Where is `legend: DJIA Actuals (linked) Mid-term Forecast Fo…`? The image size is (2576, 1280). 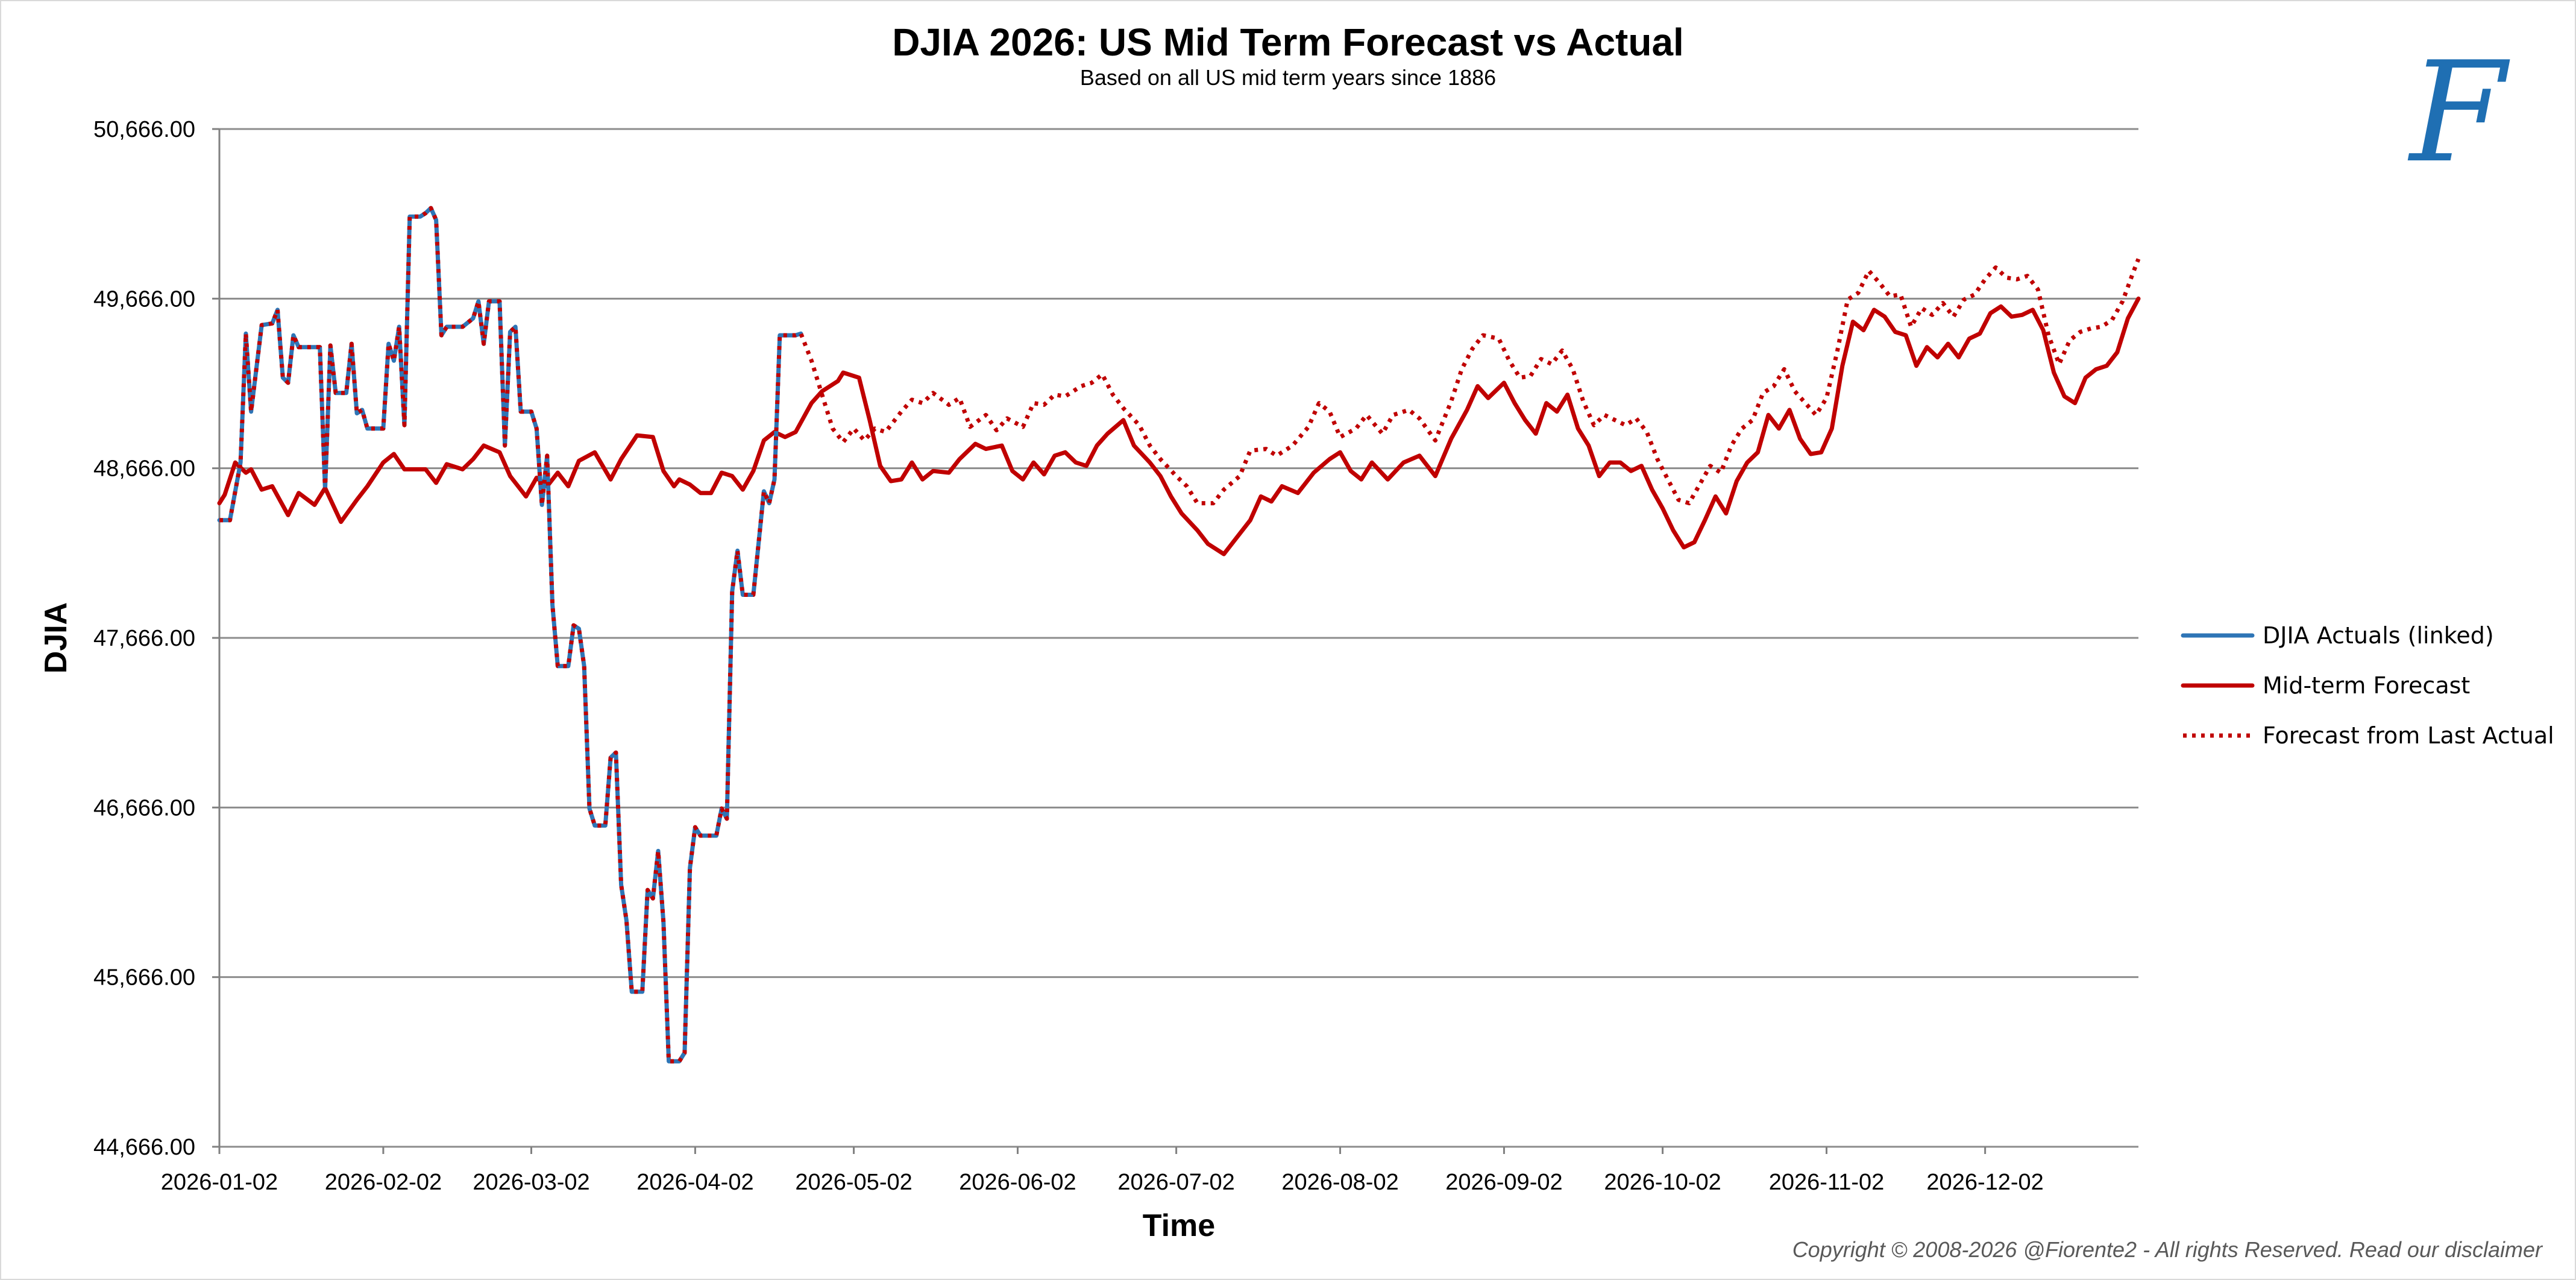 legend: DJIA Actuals (linked) Mid-term Forecast Fo… is located at coordinates (2367, 685).